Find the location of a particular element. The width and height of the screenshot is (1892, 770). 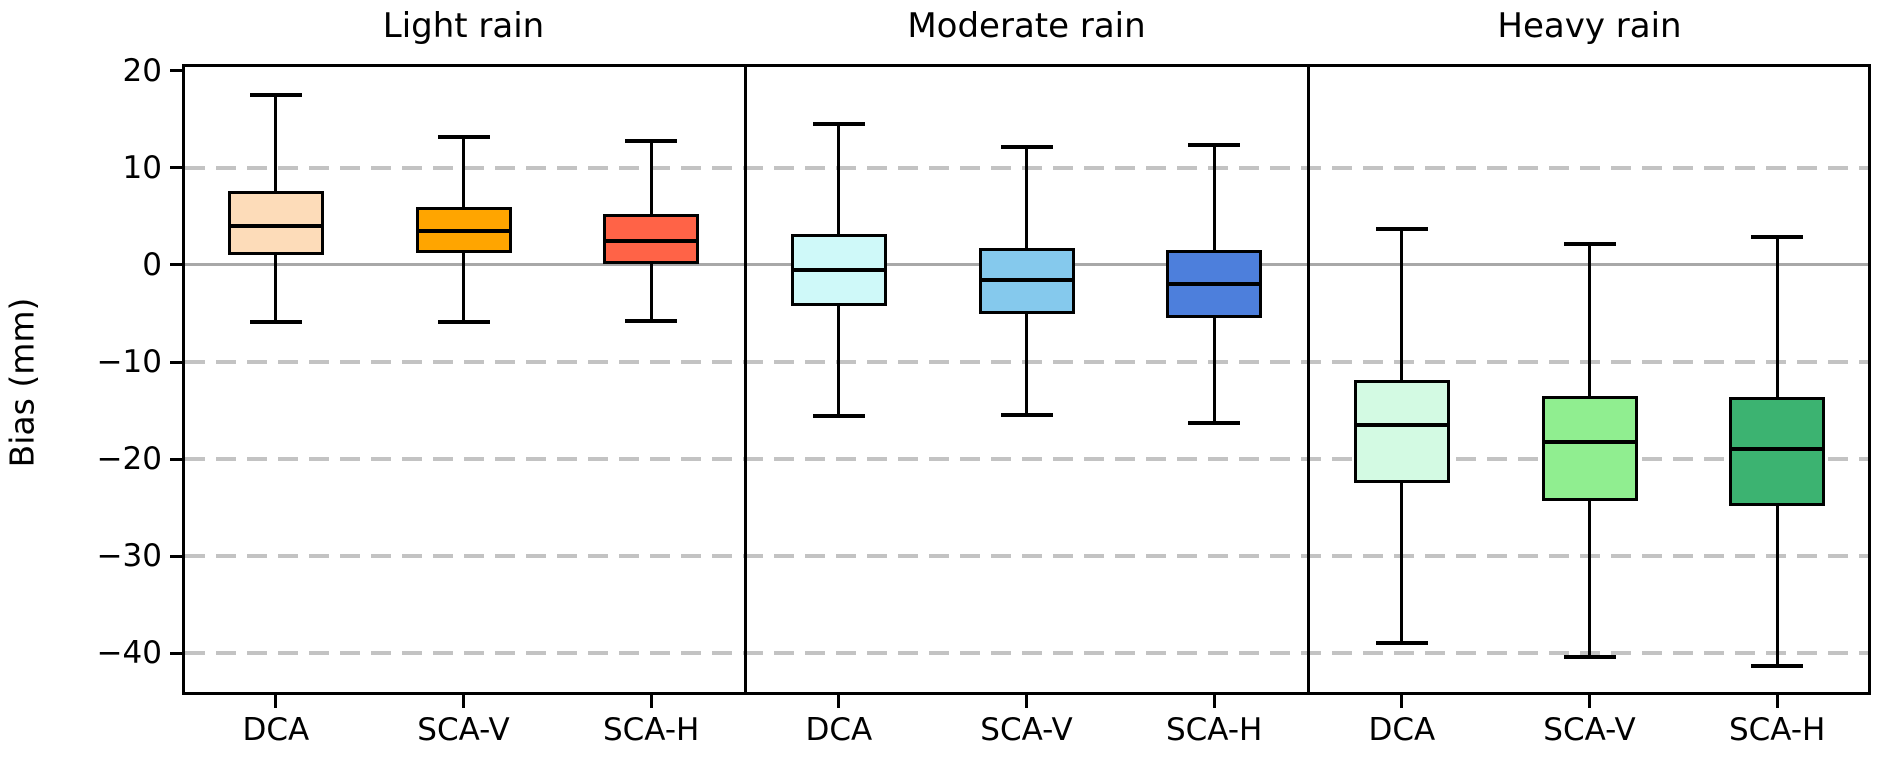

boxplot-moderate-rain-dca-median is located at coordinates (838, 269).